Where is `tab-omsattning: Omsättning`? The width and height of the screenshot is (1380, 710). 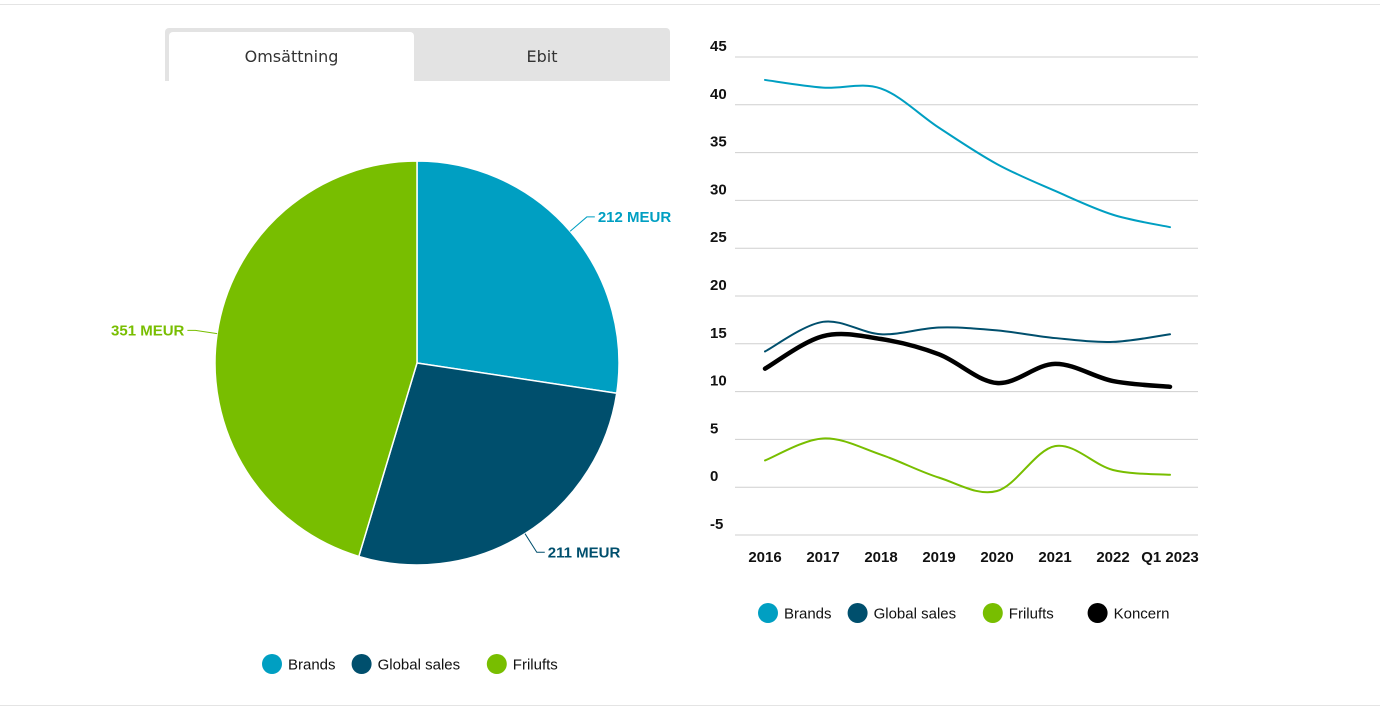 tab-omsattning: Omsättning is located at coordinates (291, 56).